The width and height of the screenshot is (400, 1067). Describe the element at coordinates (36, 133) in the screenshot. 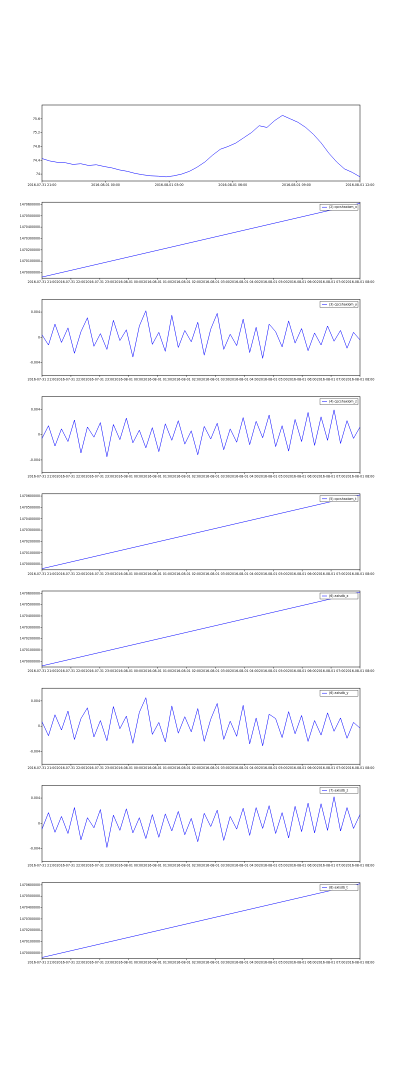

I see `y-tick-label: 75.2` at that location.